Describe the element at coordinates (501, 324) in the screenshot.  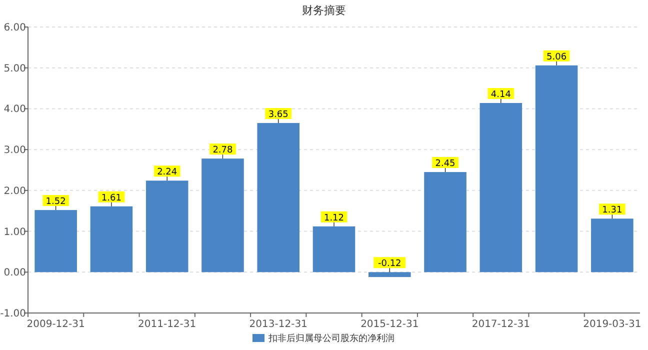
I see `x-tick-label: 2017-12-31` at that location.